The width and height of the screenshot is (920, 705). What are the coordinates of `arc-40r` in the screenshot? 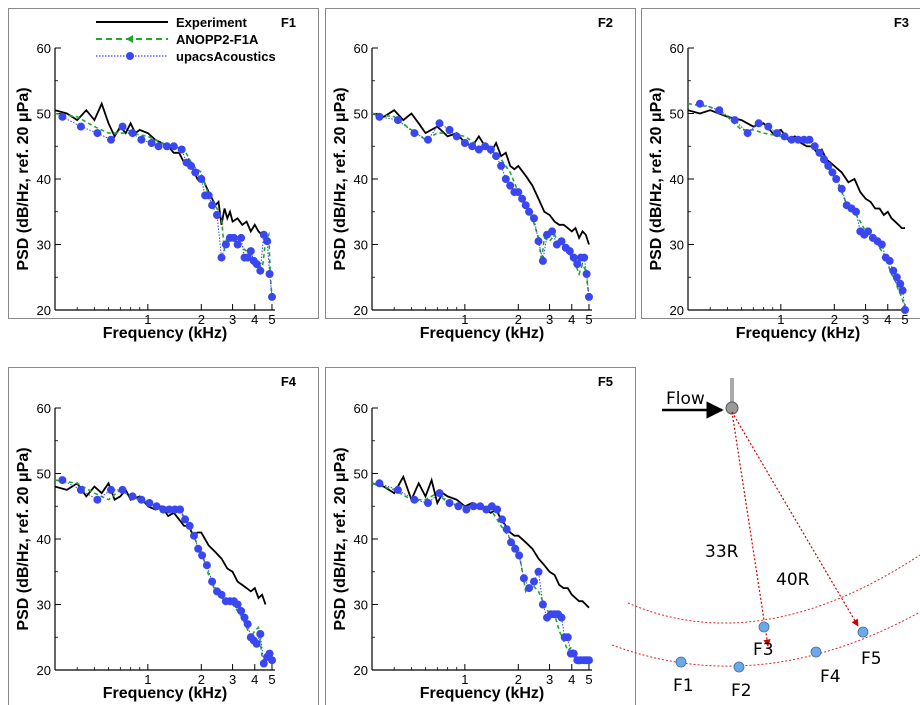 It's located at (765, 639).